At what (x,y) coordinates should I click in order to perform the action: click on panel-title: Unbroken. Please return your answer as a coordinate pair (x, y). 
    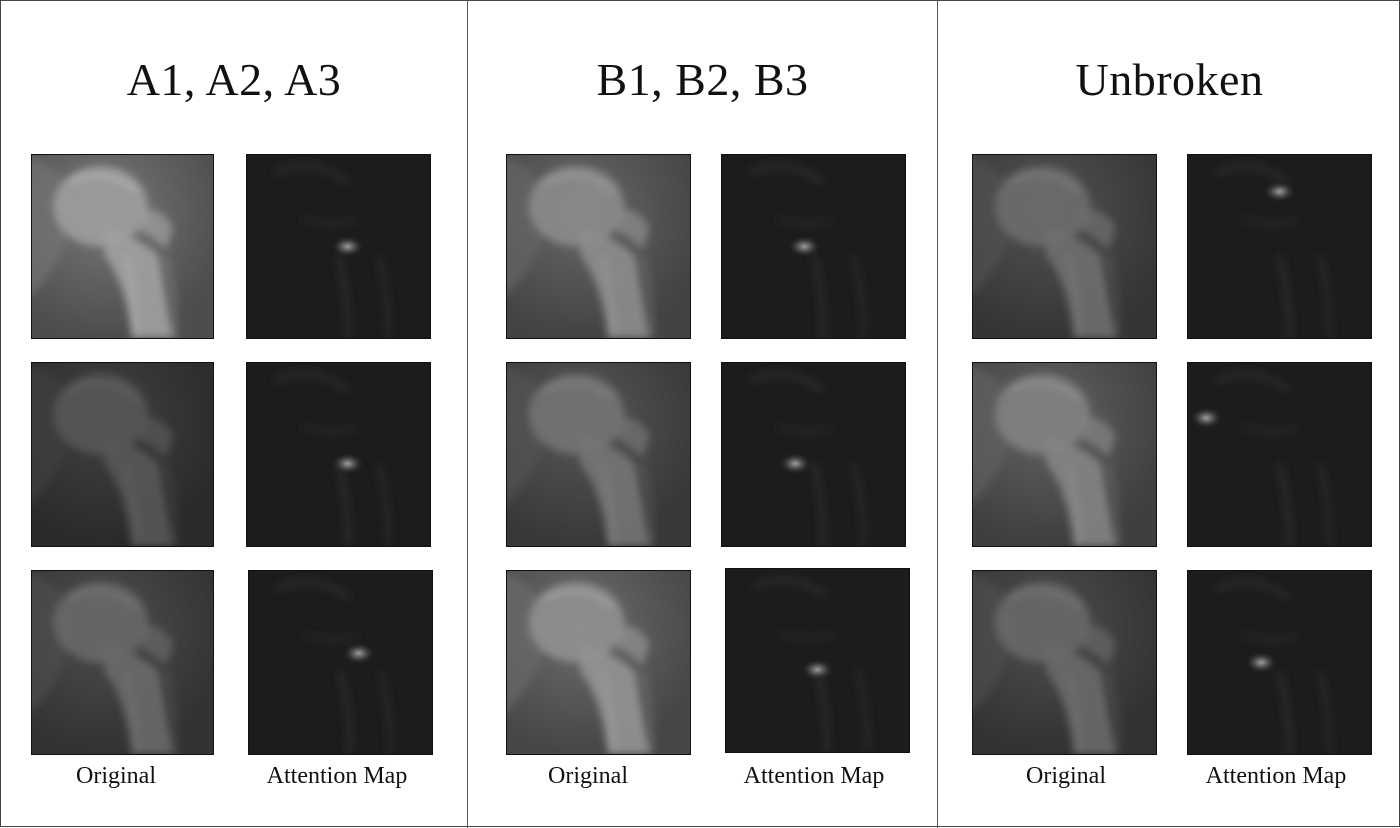
    Looking at the image, I should click on (1169, 79).